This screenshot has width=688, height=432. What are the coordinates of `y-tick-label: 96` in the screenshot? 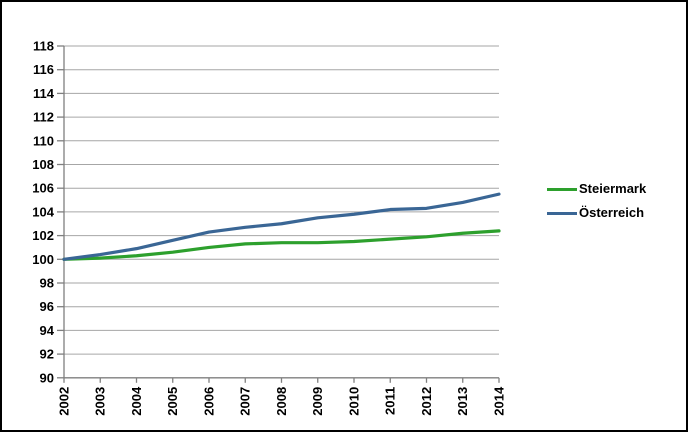 It's located at (47, 306).